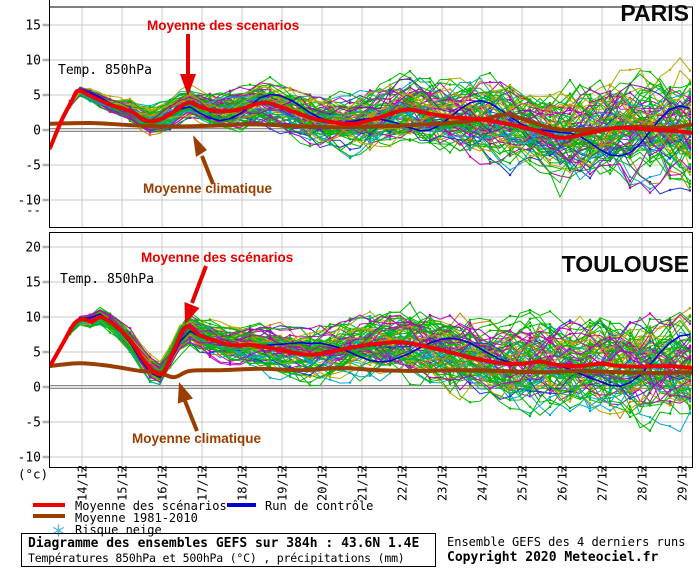 The image size is (697, 568). Describe the element at coordinates (625, 264) in the screenshot. I see `panel-title: TOULOUSE` at that location.